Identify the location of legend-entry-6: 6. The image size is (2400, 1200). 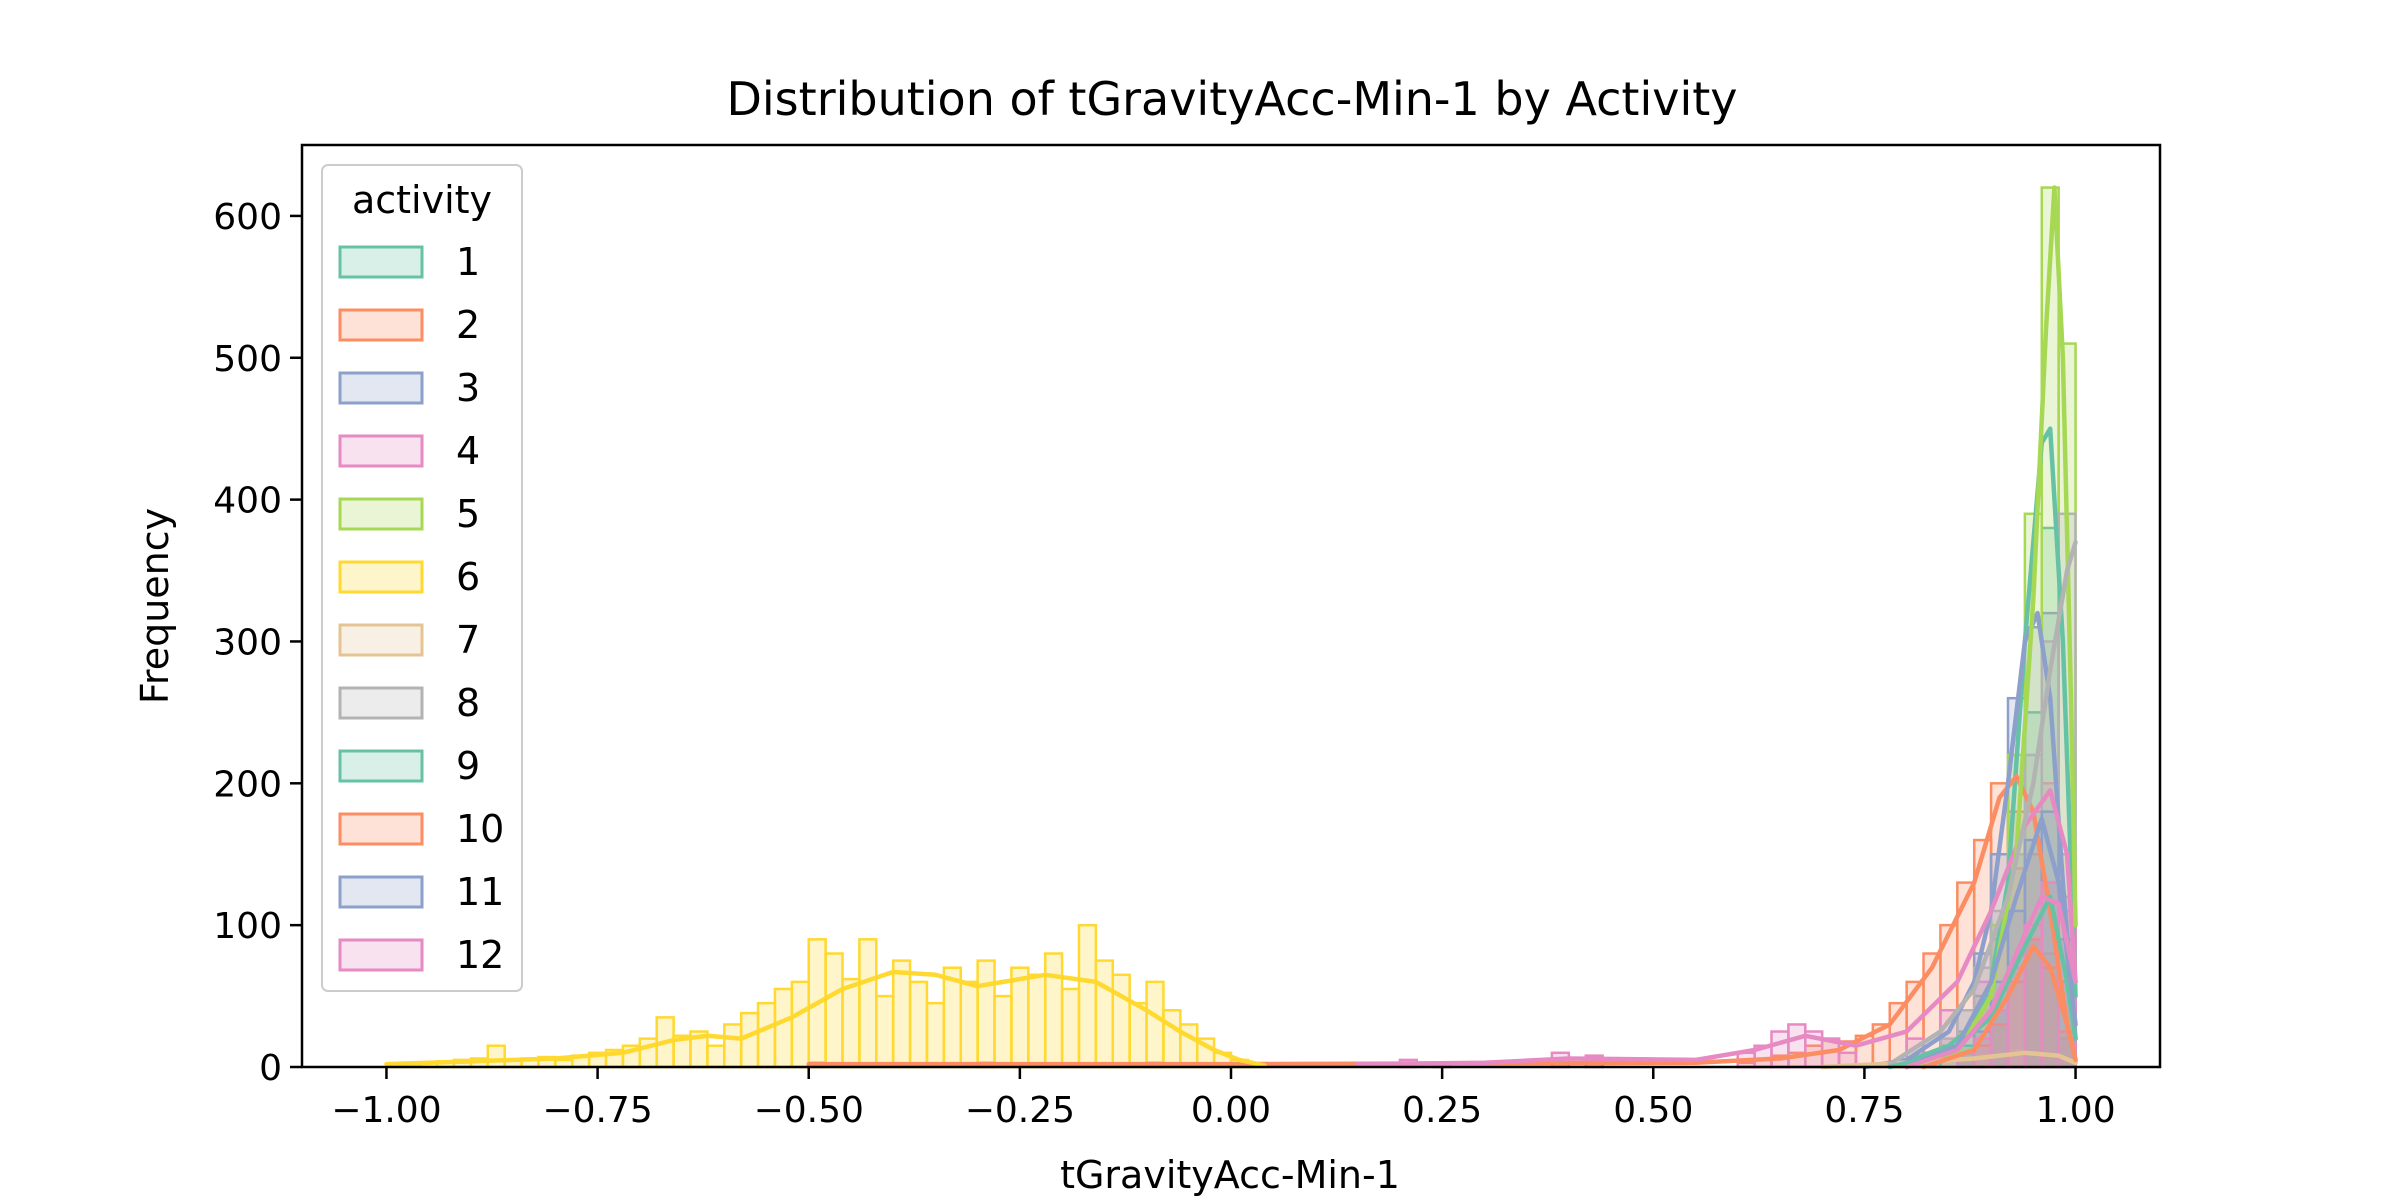
(409, 577).